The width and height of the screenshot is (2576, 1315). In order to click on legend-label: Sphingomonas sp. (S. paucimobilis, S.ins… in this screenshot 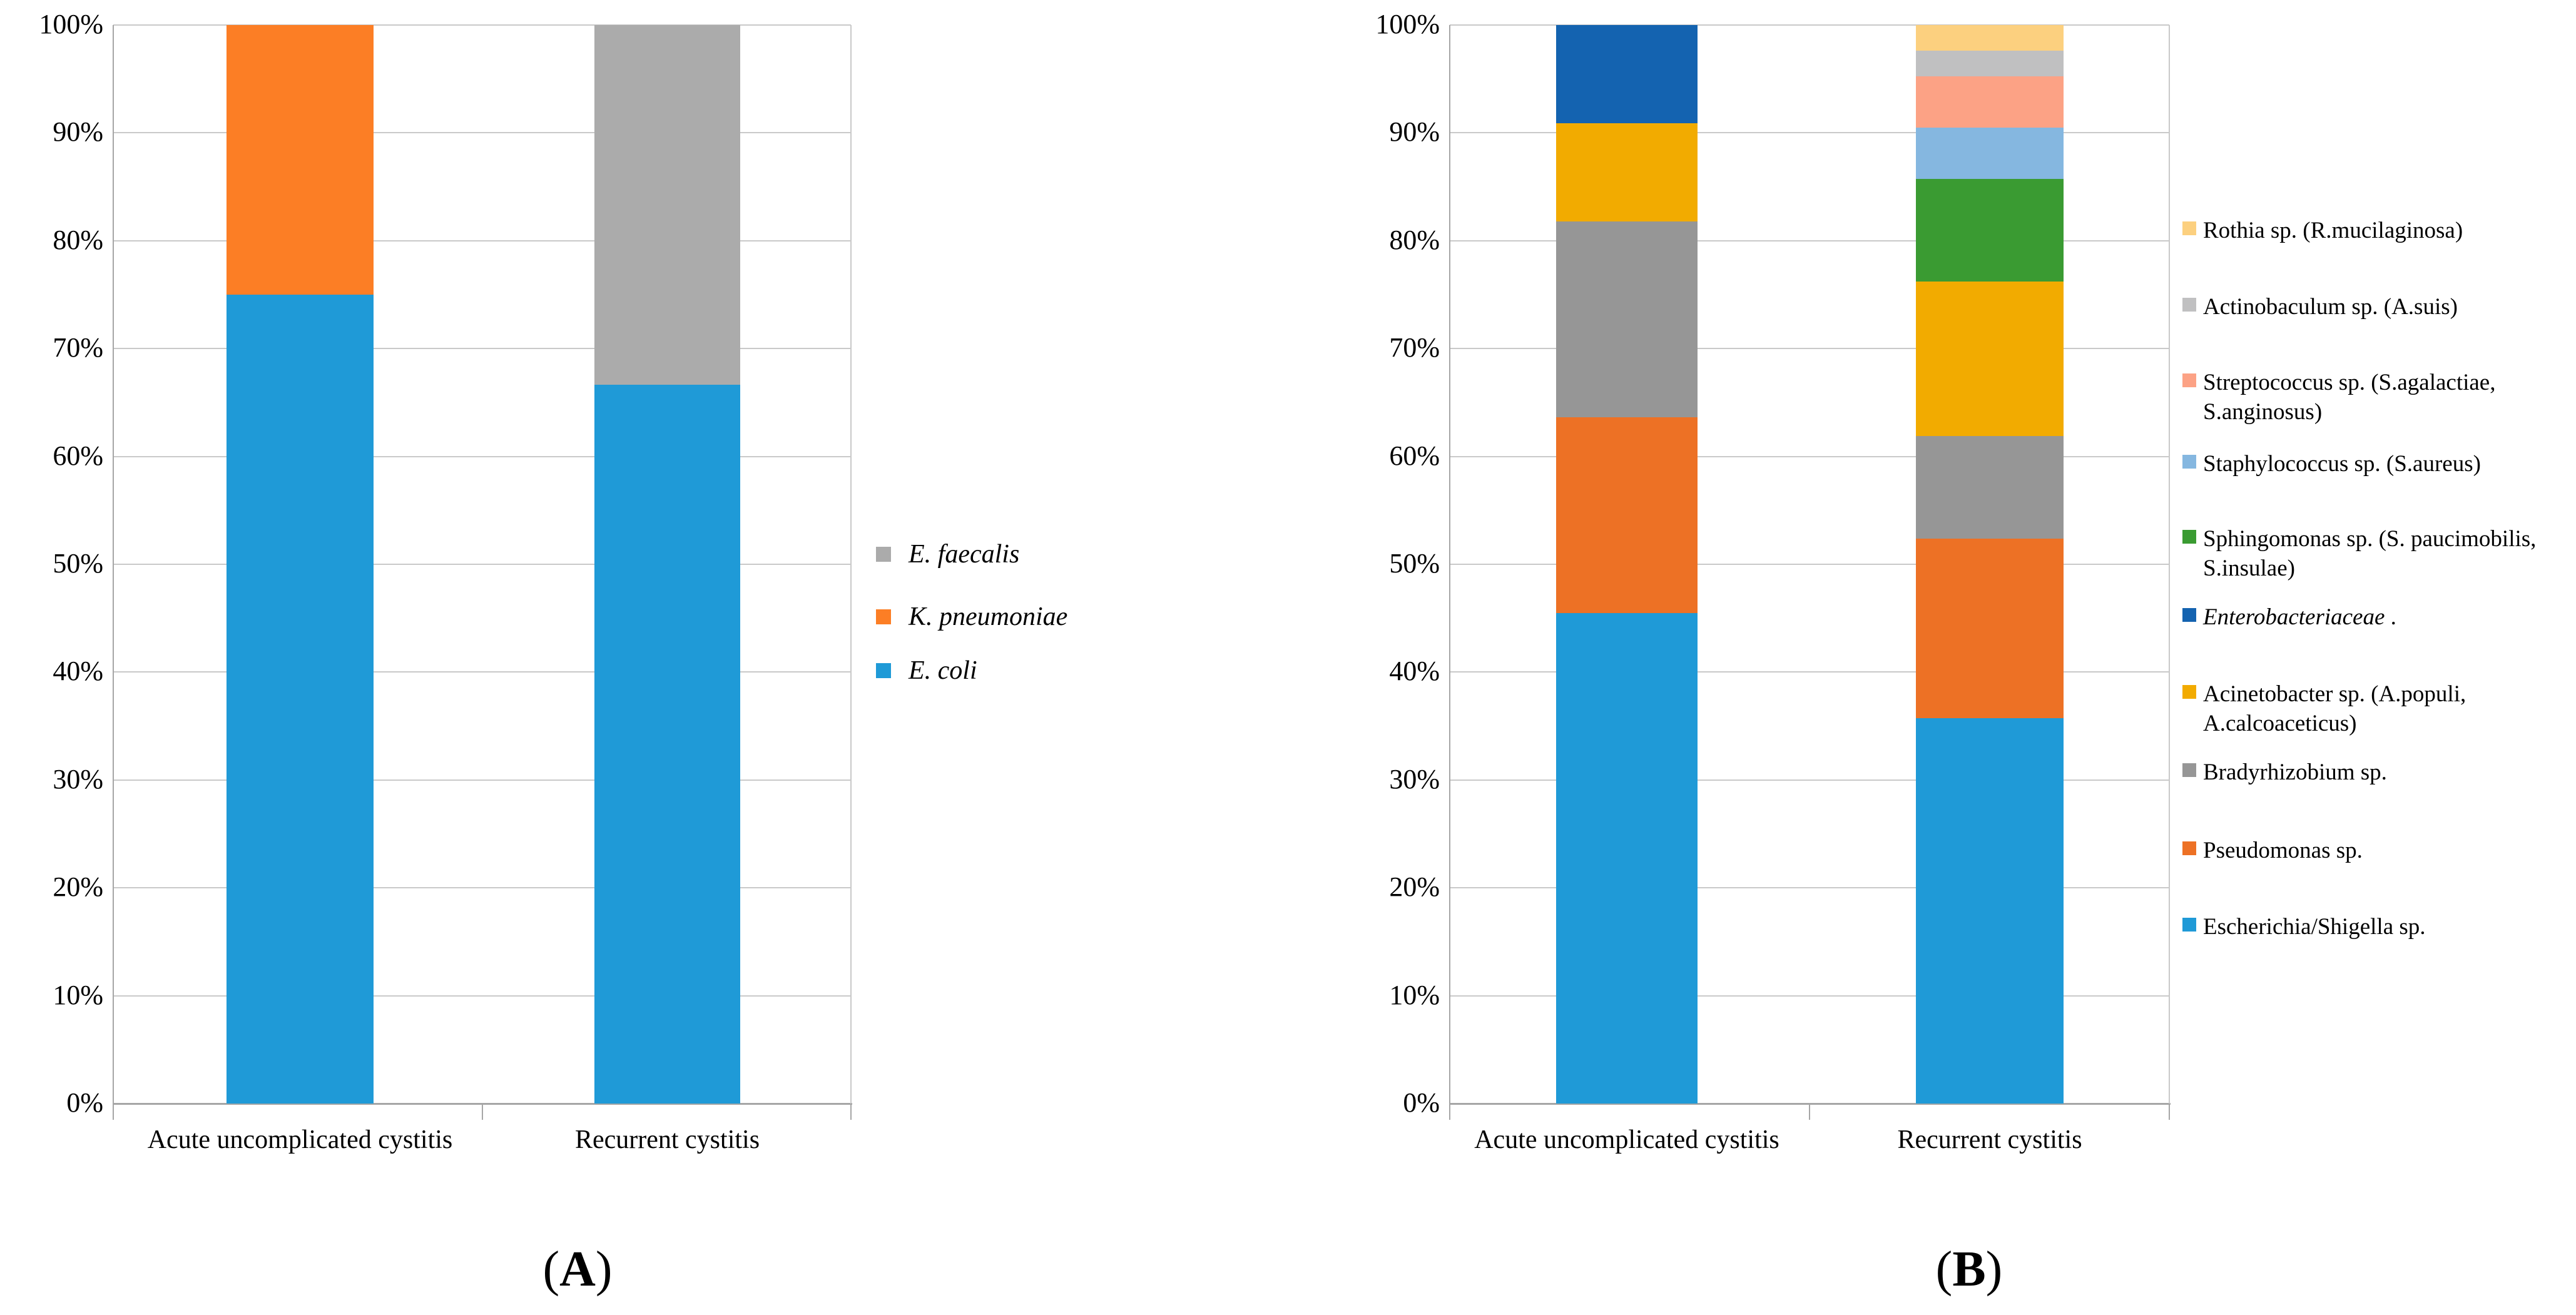, I will do `click(2370, 553)`.